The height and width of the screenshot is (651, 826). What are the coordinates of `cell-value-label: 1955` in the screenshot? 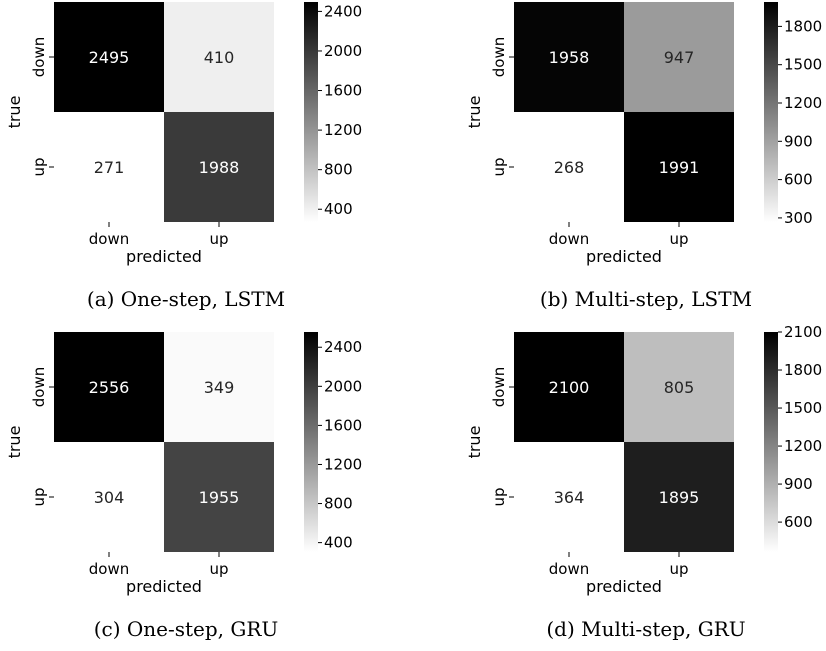 It's located at (219, 497).